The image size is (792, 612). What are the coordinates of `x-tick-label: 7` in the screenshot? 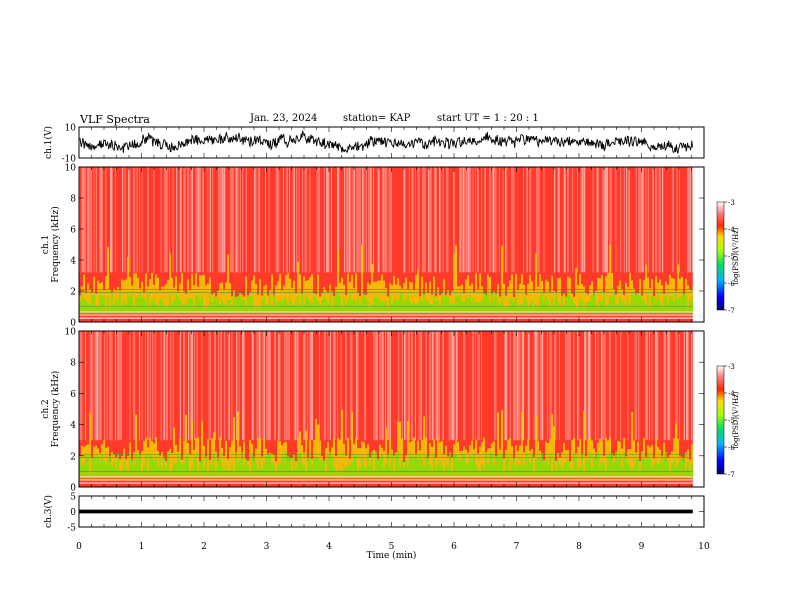 It's located at (517, 547).